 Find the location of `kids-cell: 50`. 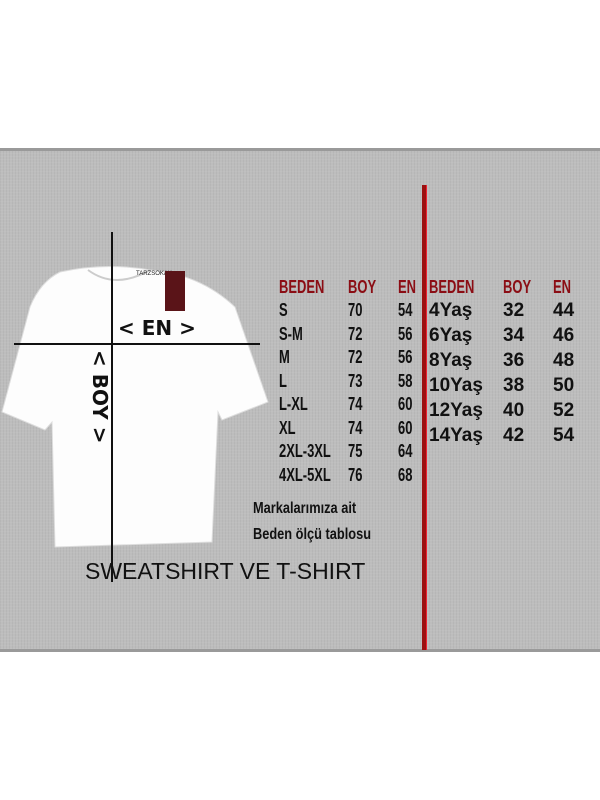

kids-cell: 50 is located at coordinates (564, 385).